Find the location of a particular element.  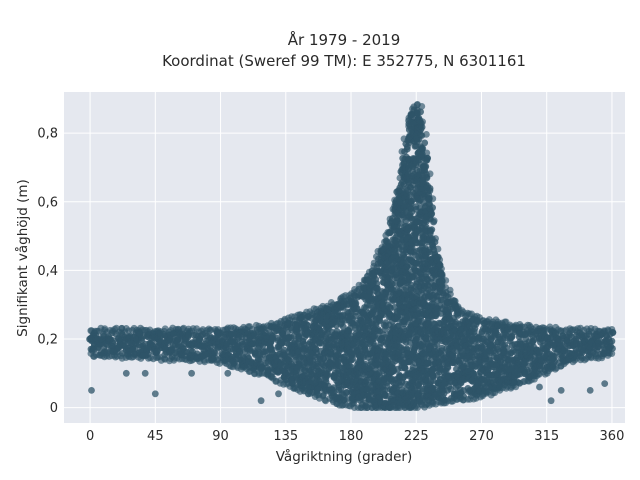

x-tick-label: 135 is located at coordinates (285, 436).